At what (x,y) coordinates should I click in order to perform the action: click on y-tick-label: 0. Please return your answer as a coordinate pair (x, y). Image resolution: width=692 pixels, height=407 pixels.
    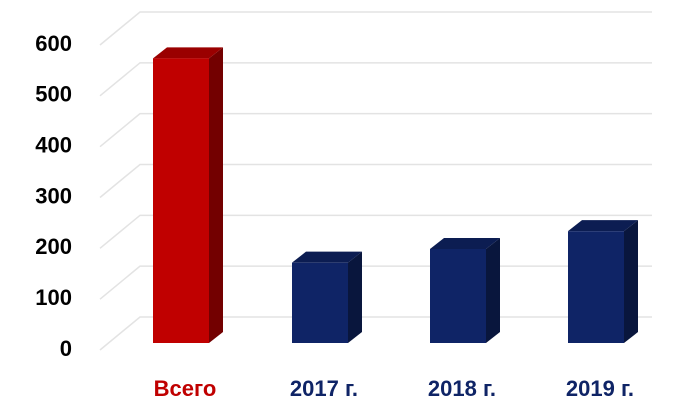
    Looking at the image, I should click on (66, 348).